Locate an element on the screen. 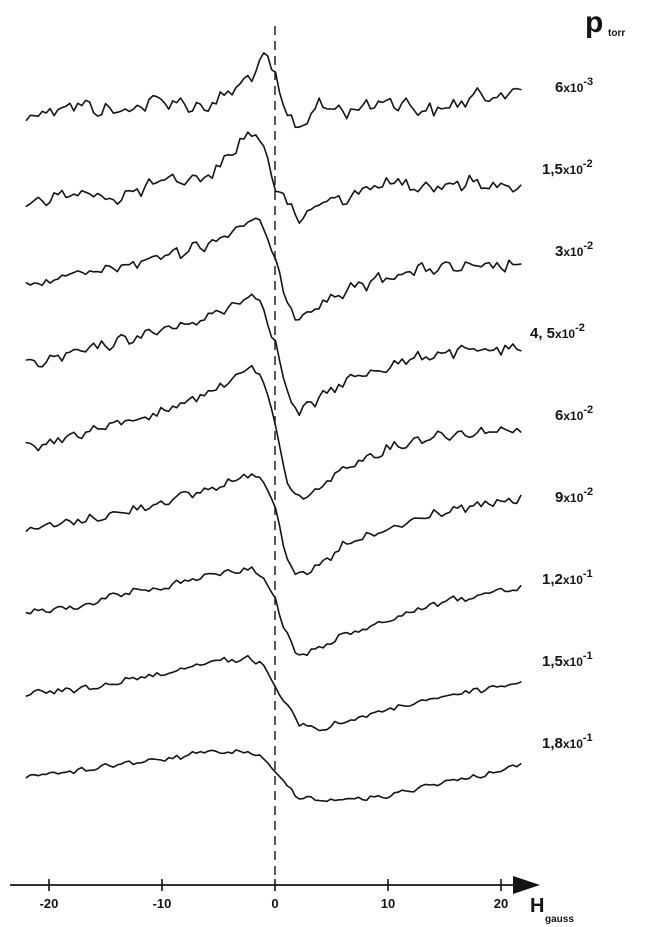 Image resolution: width=650 pixels, height=927 pixels. x-tick-label: -10 is located at coordinates (162, 903).